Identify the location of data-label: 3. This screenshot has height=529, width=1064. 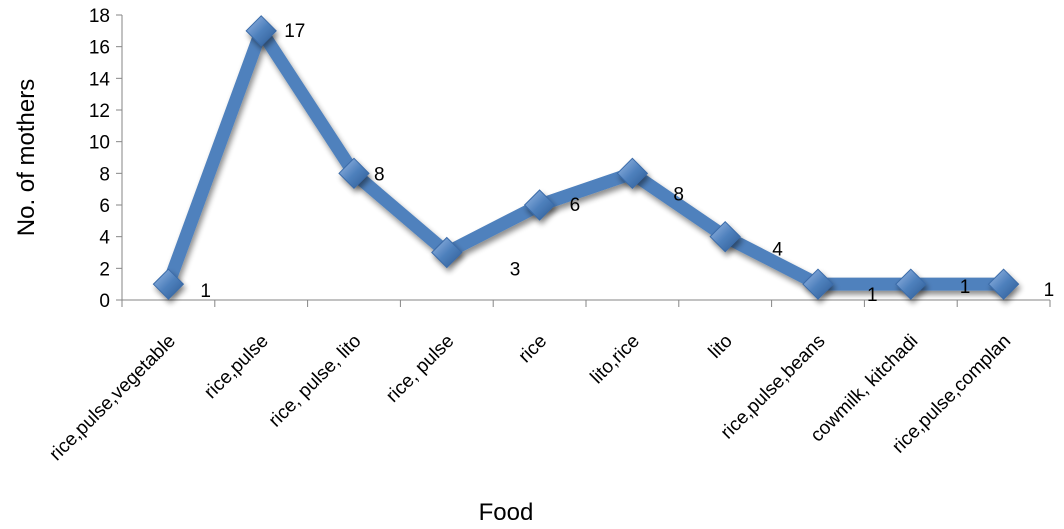
(515, 270).